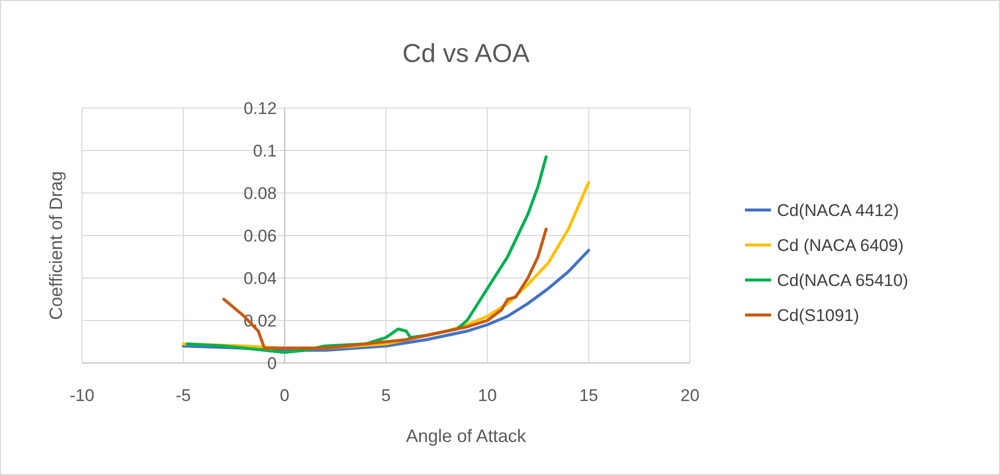 This screenshot has width=1000, height=475. Describe the element at coordinates (466, 53) in the screenshot. I see `chart-title: Cd vs AOA` at that location.